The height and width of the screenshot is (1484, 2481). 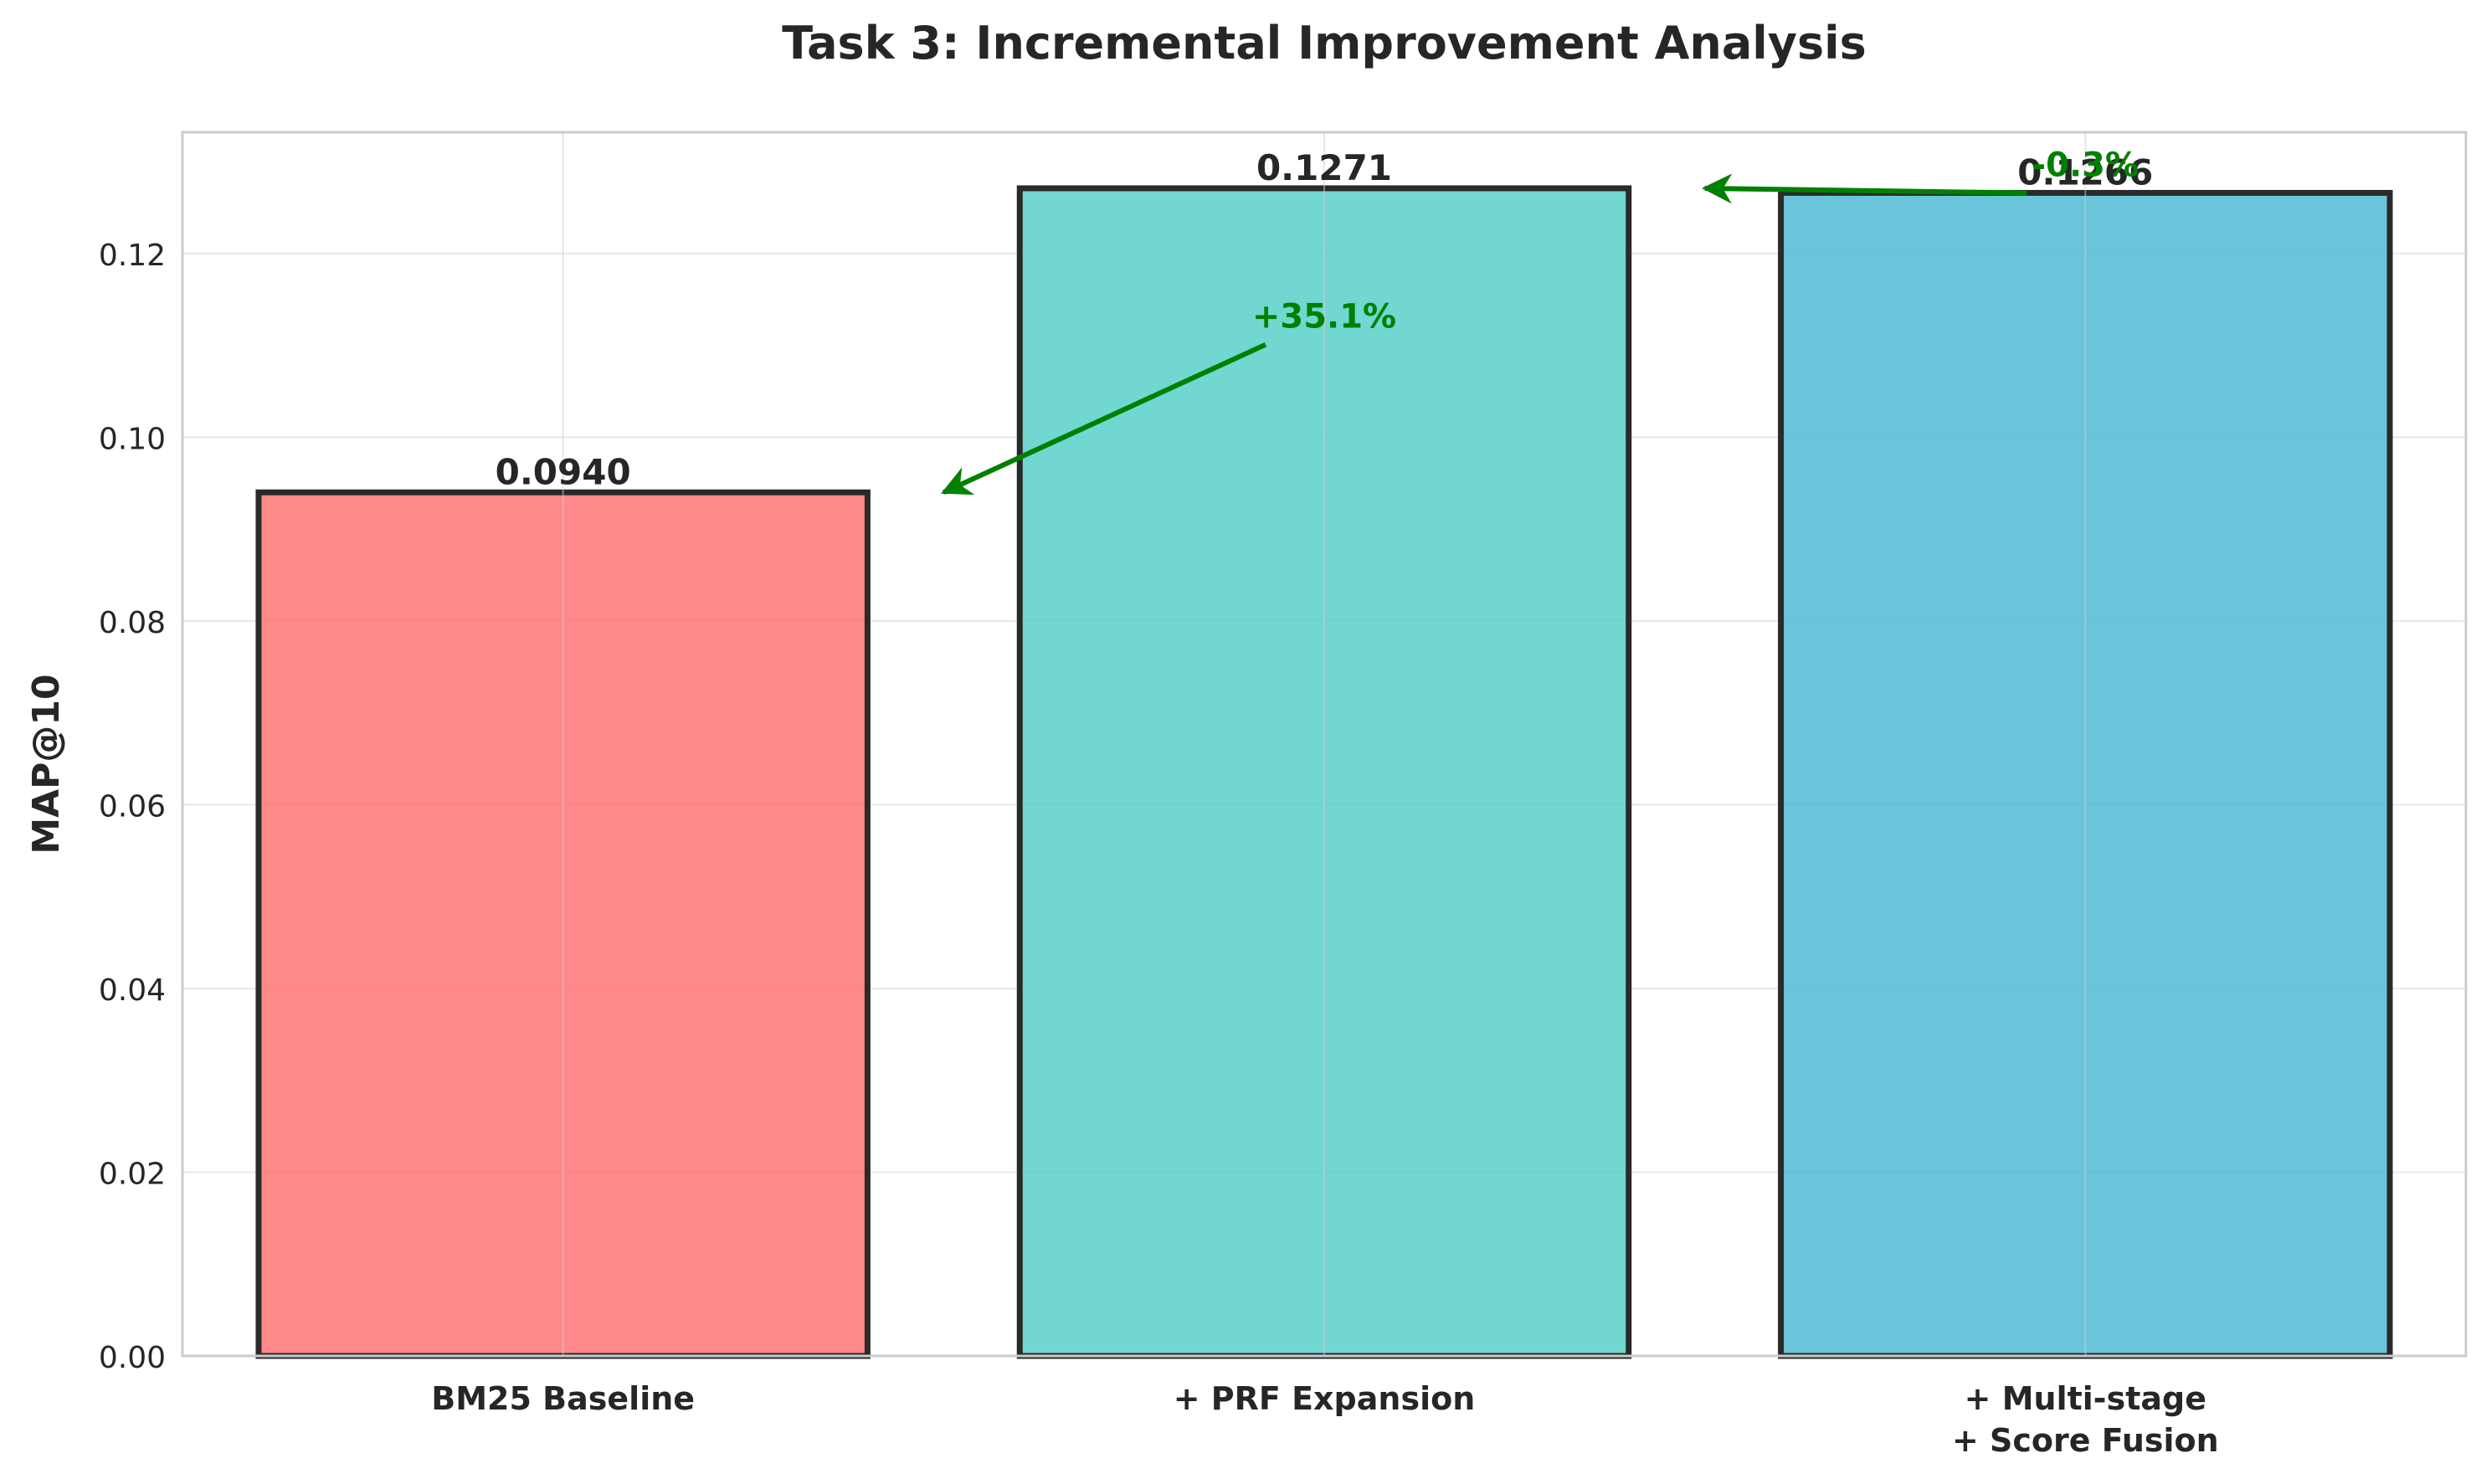 What do you see at coordinates (132, 807) in the screenshot?
I see `y-tick-label: 0.06` at bounding box center [132, 807].